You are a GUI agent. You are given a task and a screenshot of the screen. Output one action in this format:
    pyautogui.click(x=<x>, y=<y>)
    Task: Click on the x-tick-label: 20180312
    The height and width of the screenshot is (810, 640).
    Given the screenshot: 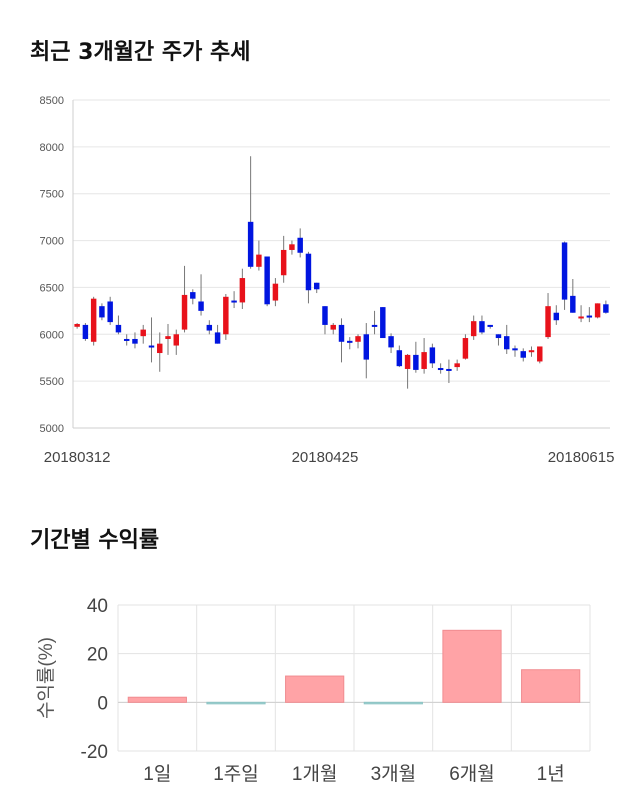 What is the action you would take?
    pyautogui.click(x=77, y=457)
    